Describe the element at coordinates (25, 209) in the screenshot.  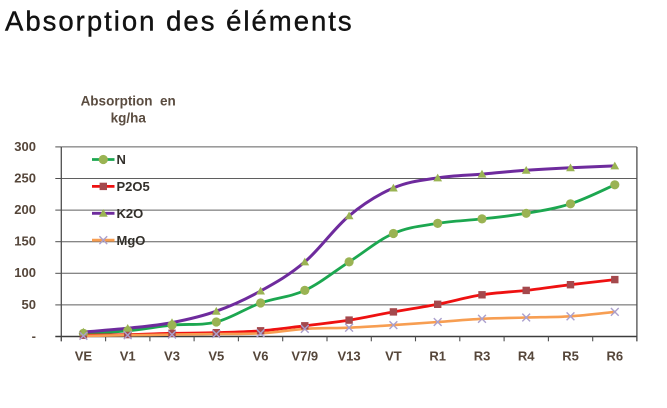
I see `svg-text: 200` at that location.